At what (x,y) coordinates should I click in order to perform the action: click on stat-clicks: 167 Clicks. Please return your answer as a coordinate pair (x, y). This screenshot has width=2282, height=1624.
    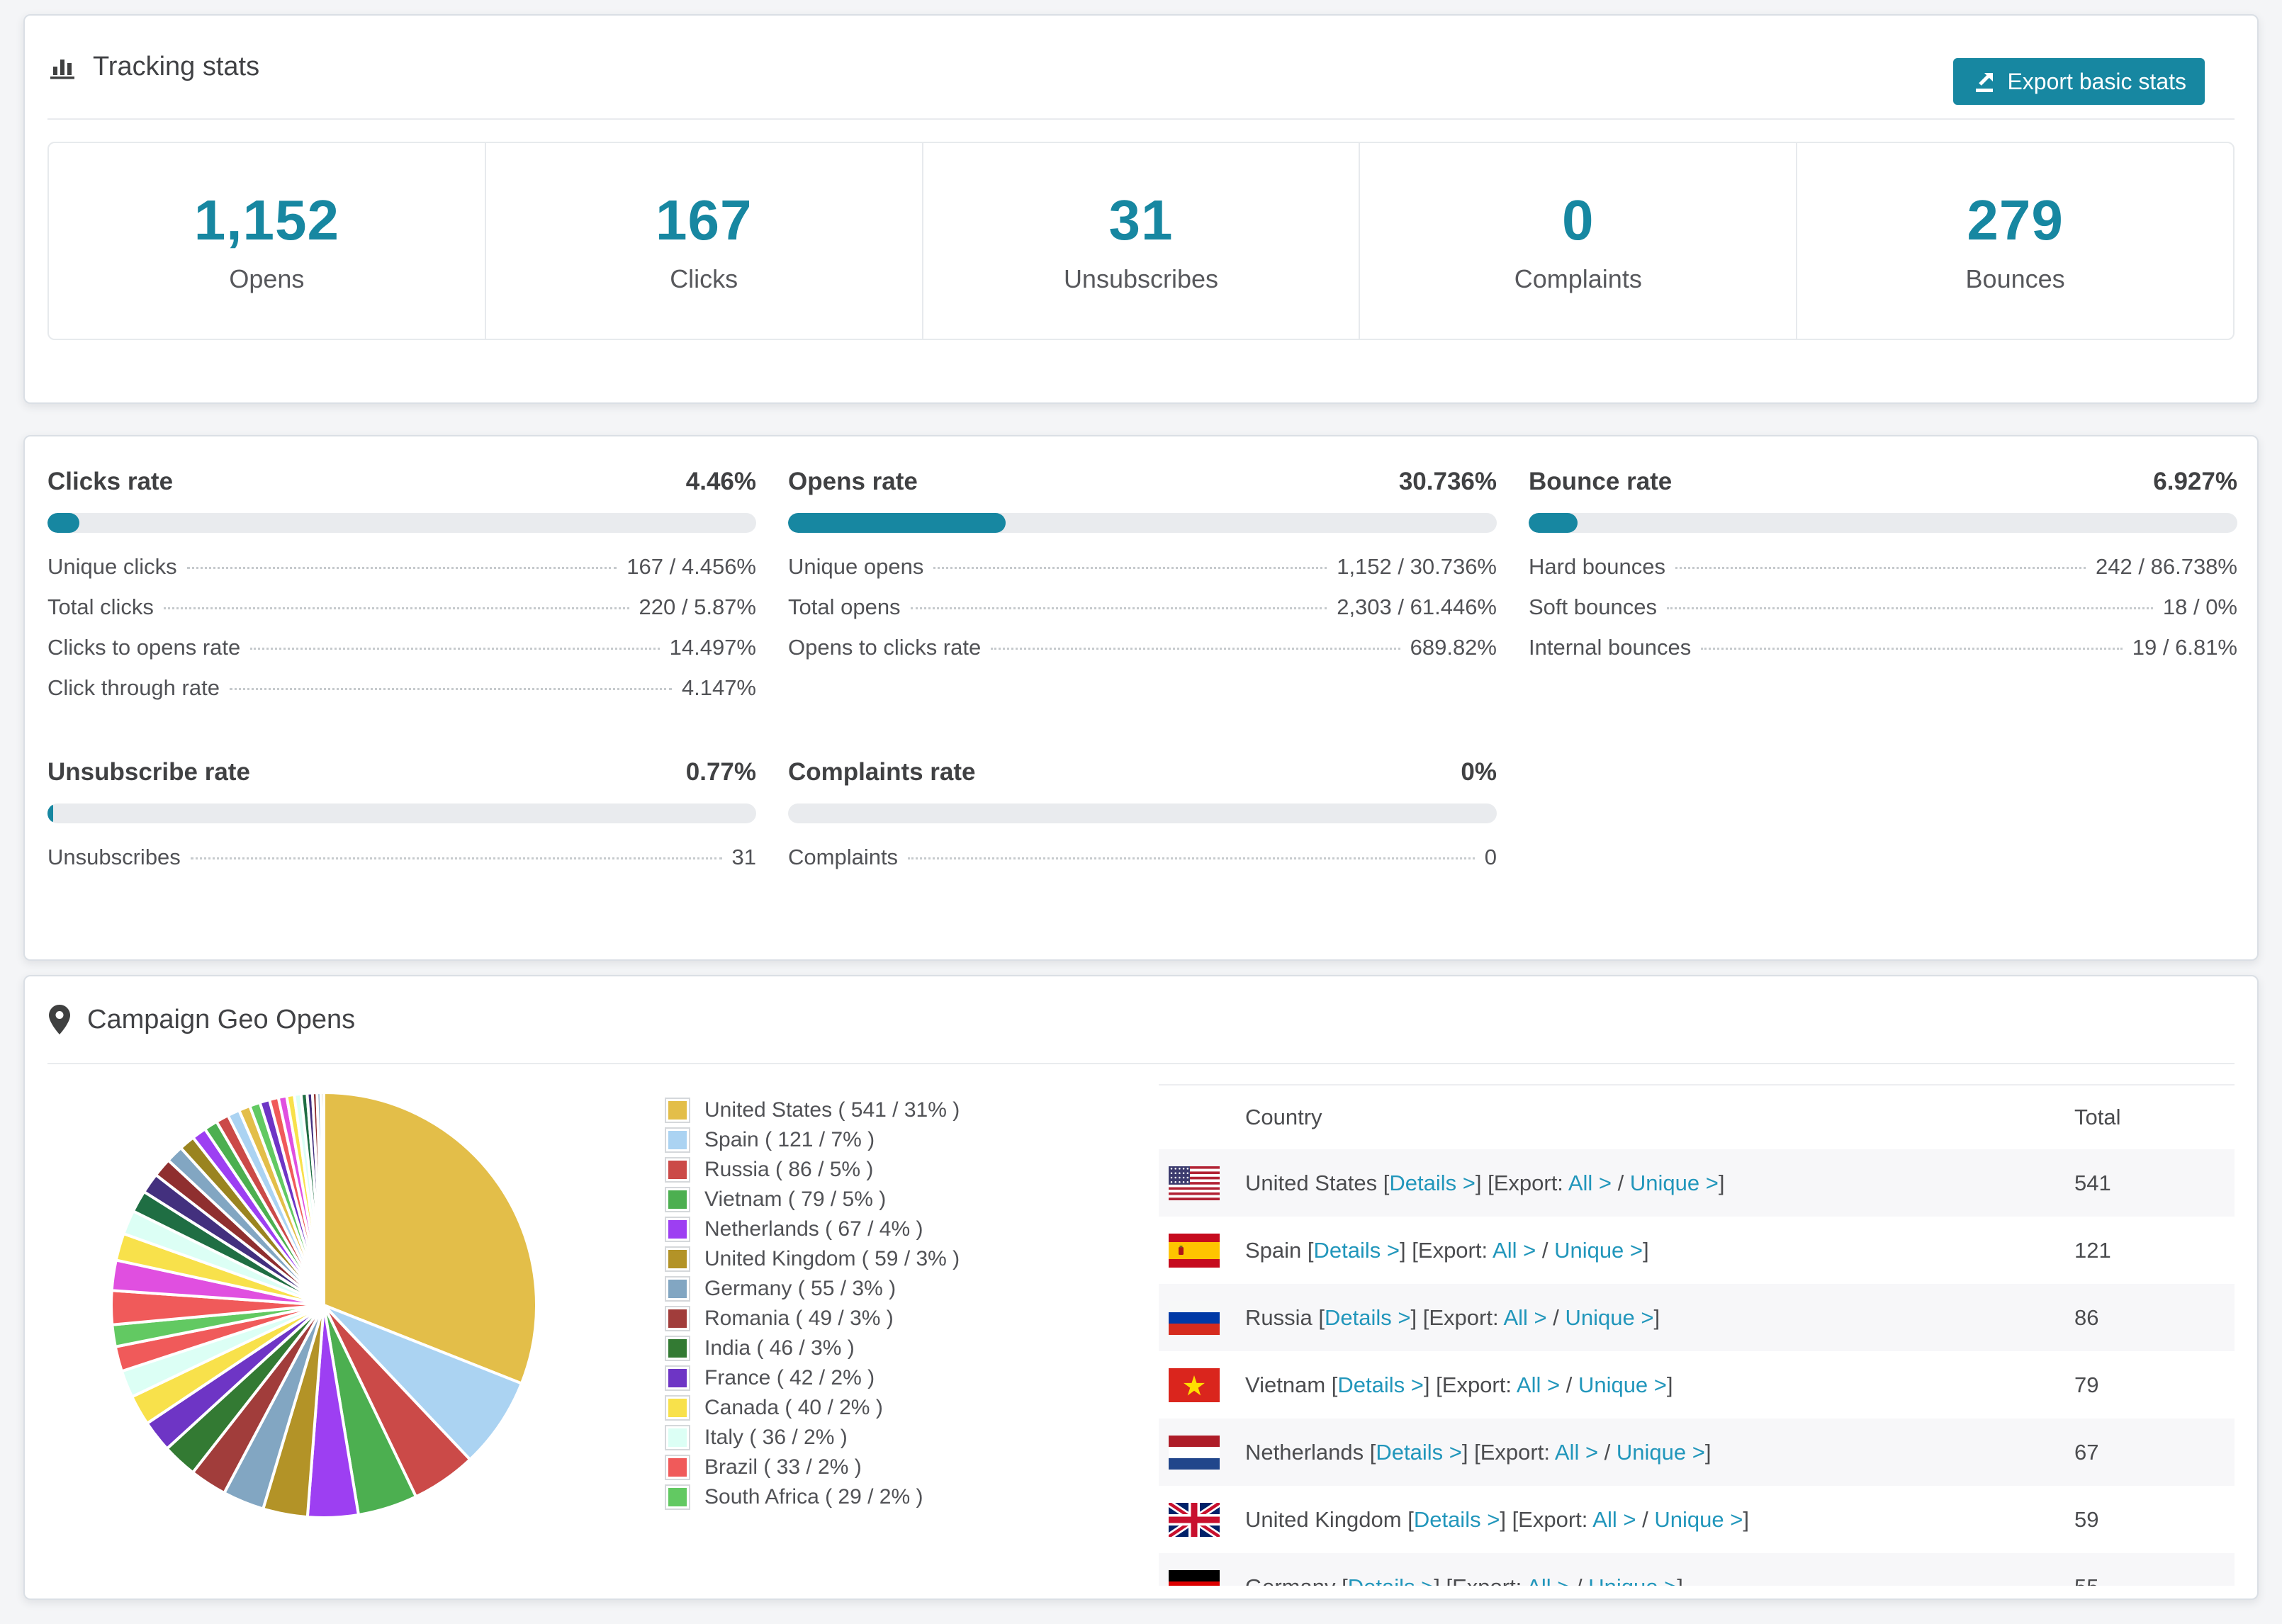
    Looking at the image, I should click on (703, 241).